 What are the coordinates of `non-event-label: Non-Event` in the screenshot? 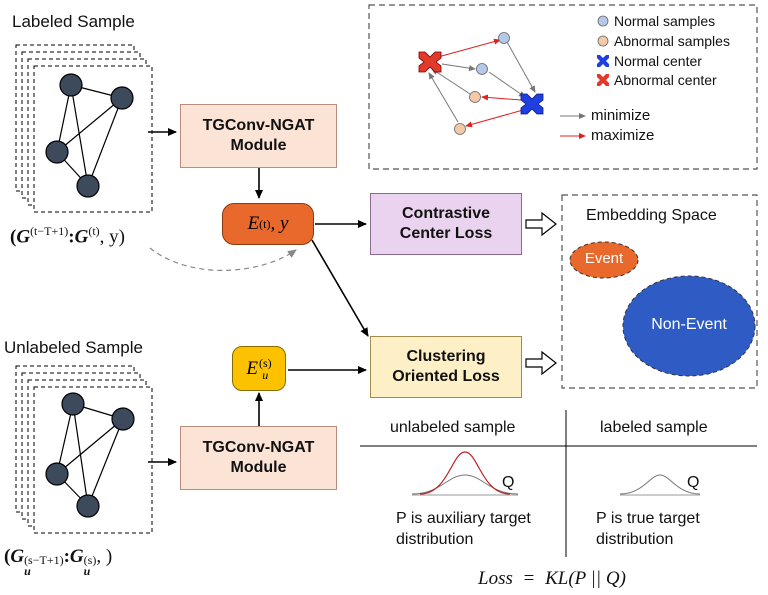 It's located at (689, 324).